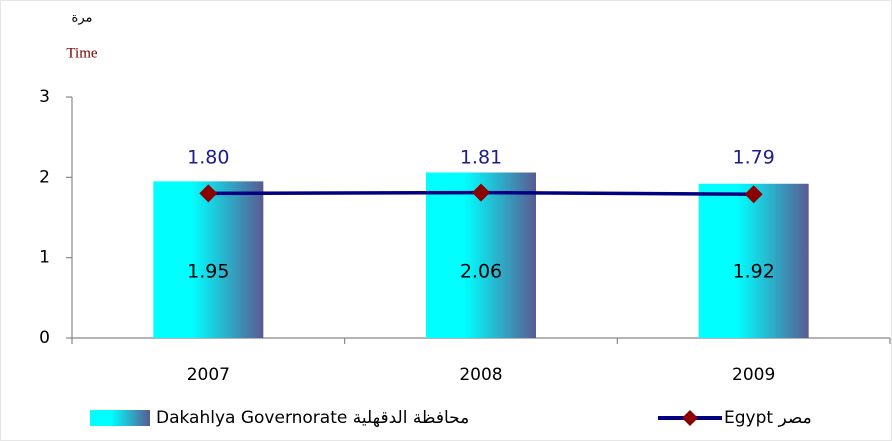 This screenshot has height=441, width=892. Describe the element at coordinates (208, 272) in the screenshot. I see `bar-value-label: 1.95` at that location.